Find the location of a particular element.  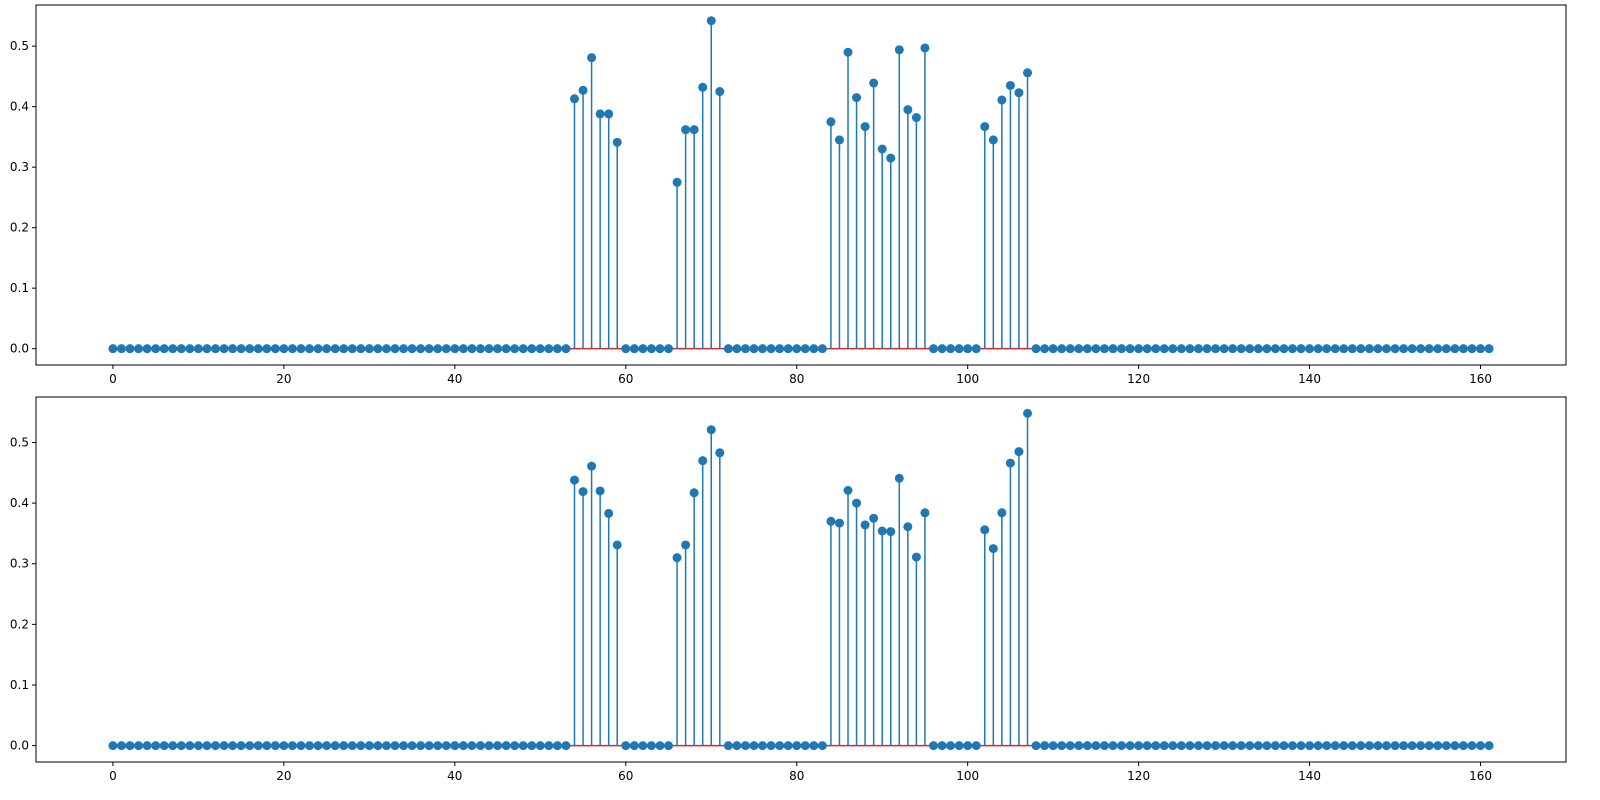

bottom-xtick-label: 0 is located at coordinates (113, 776).